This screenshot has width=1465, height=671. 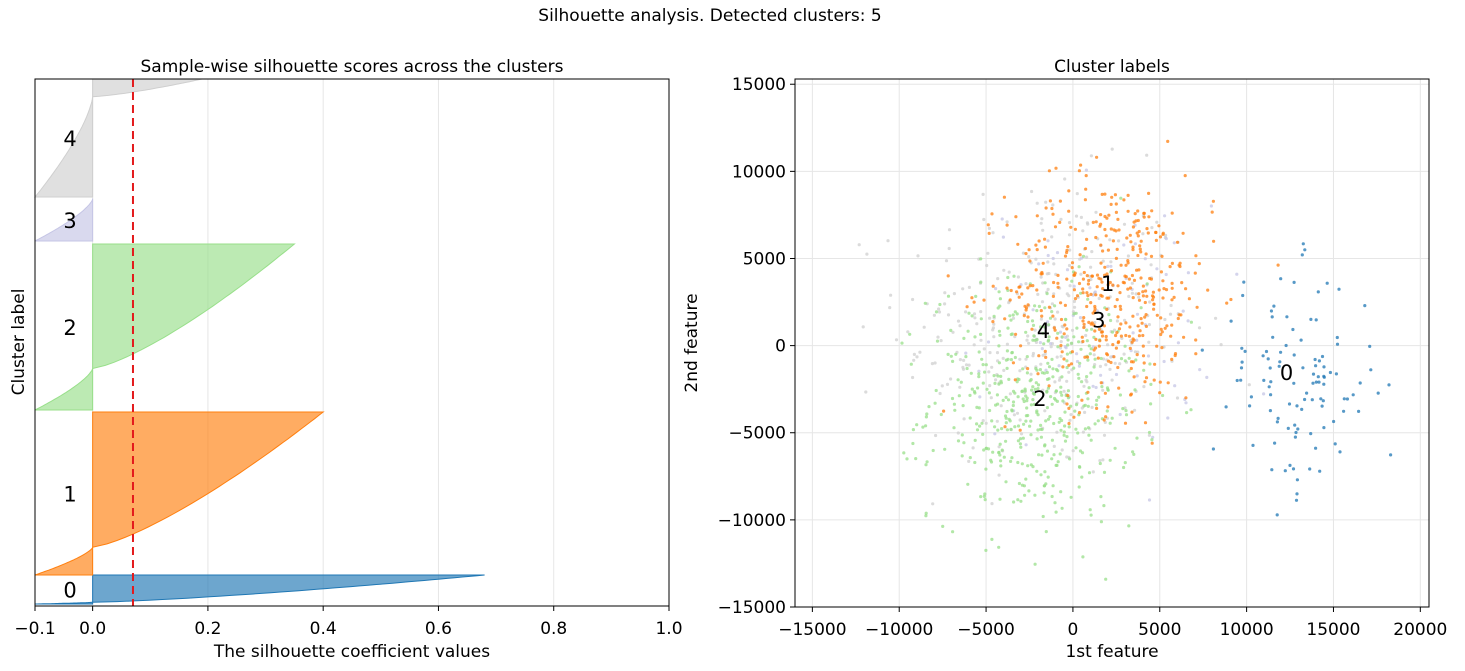 What do you see at coordinates (69, 221) in the screenshot?
I see `silhouette-cluster-3-label: 3` at bounding box center [69, 221].